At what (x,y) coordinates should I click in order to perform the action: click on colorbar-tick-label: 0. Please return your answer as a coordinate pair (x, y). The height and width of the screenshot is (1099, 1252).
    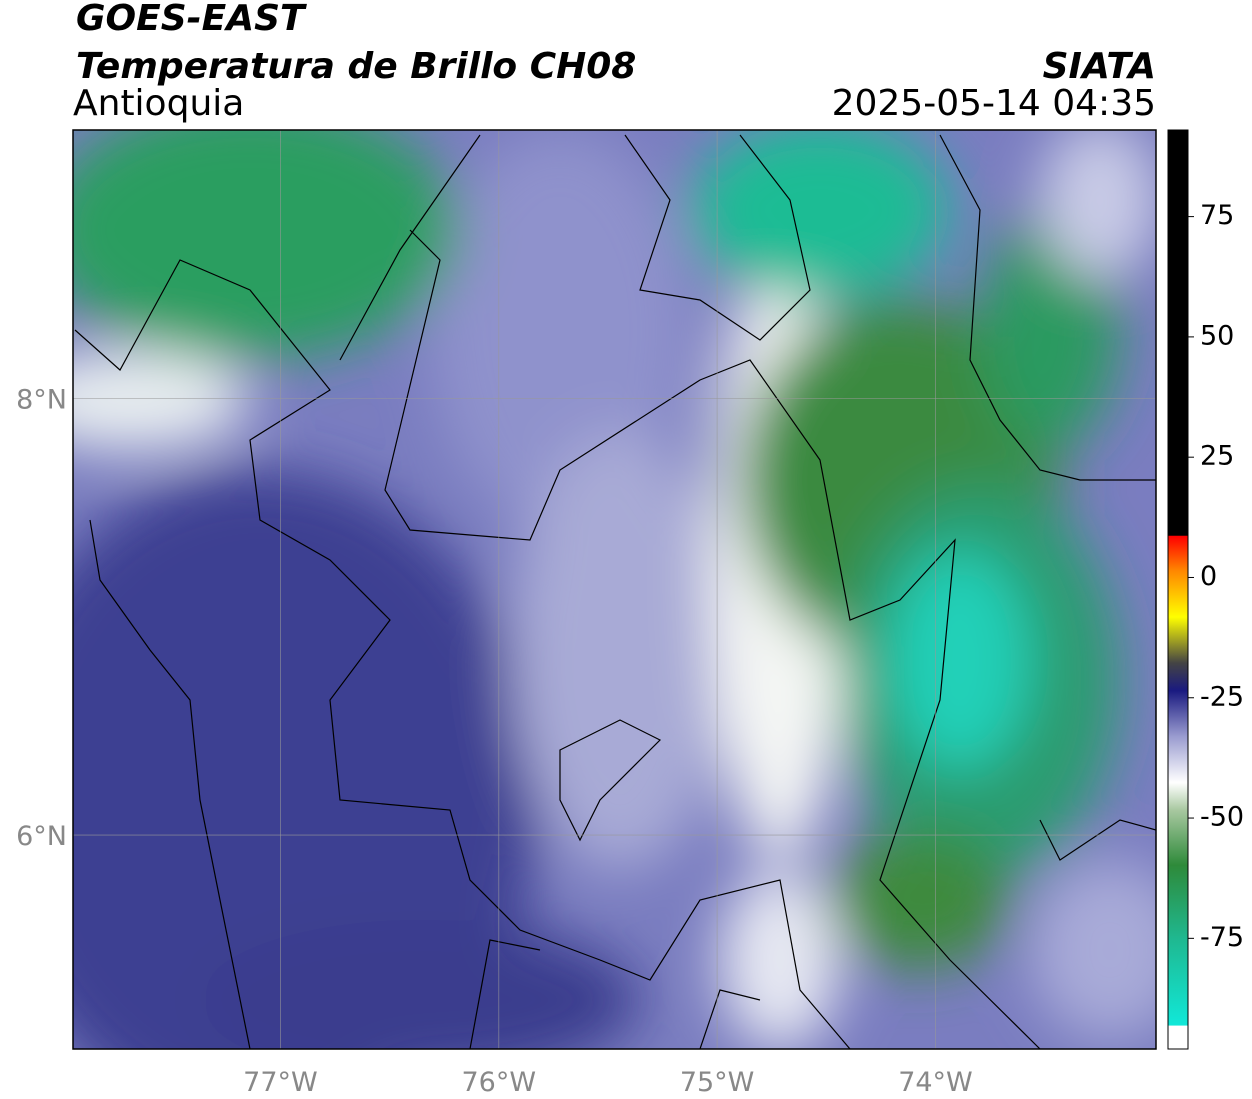
    Looking at the image, I should click on (1208, 576).